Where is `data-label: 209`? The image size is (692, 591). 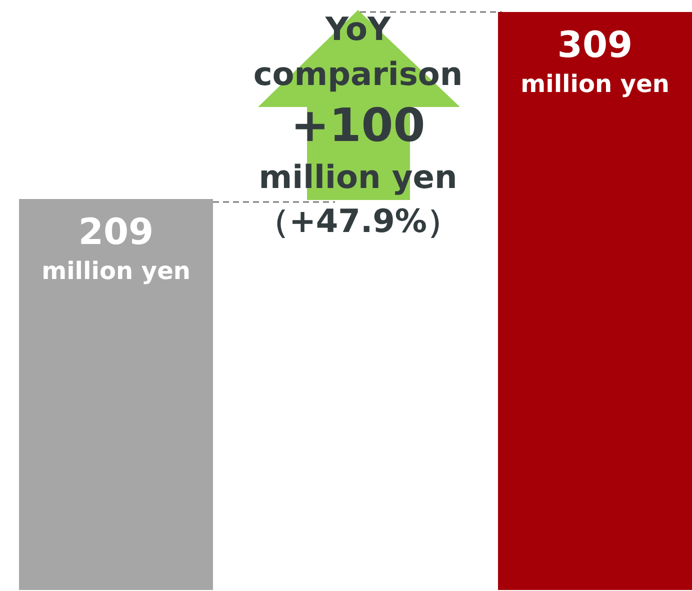
data-label: 209 is located at coordinates (116, 233).